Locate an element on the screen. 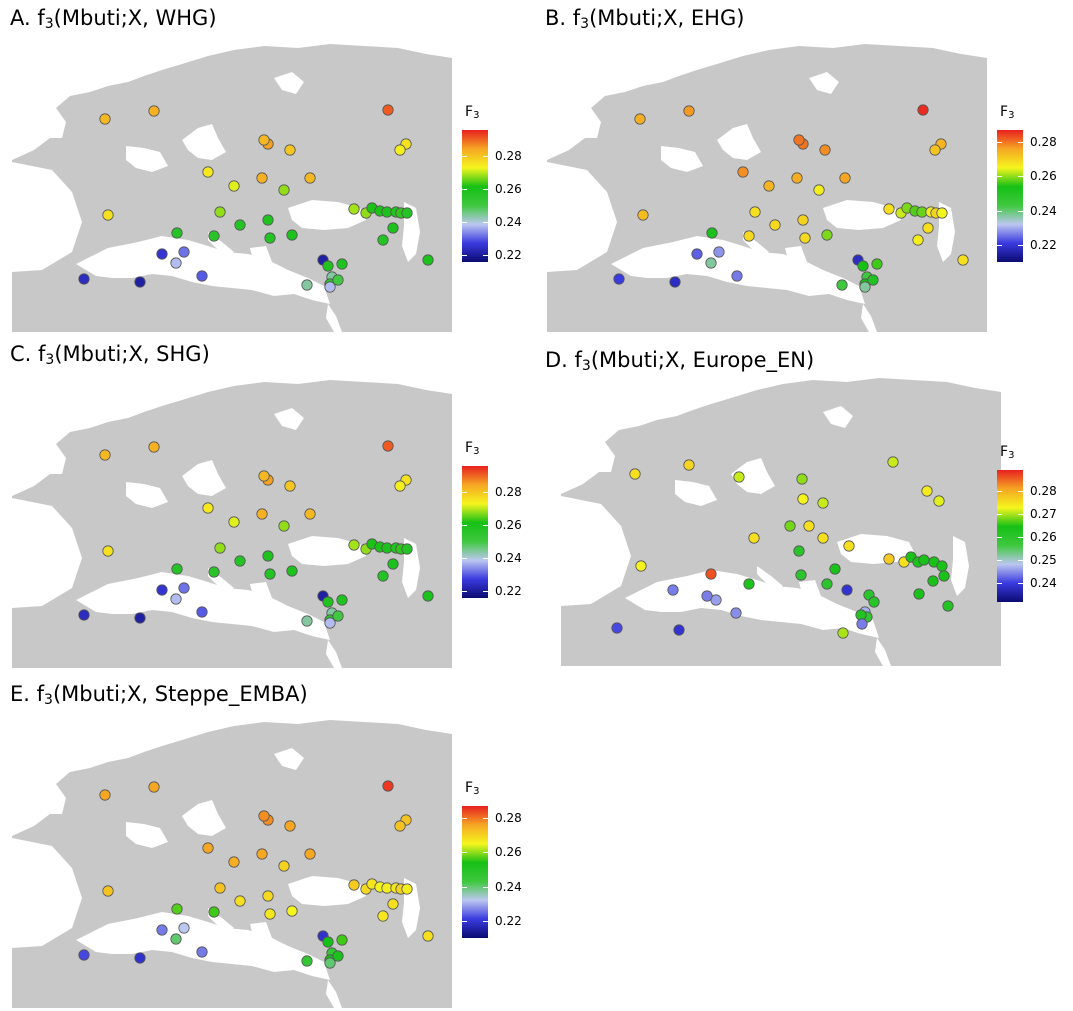  legend-tick-label: 0.26 is located at coordinates (1043, 537).